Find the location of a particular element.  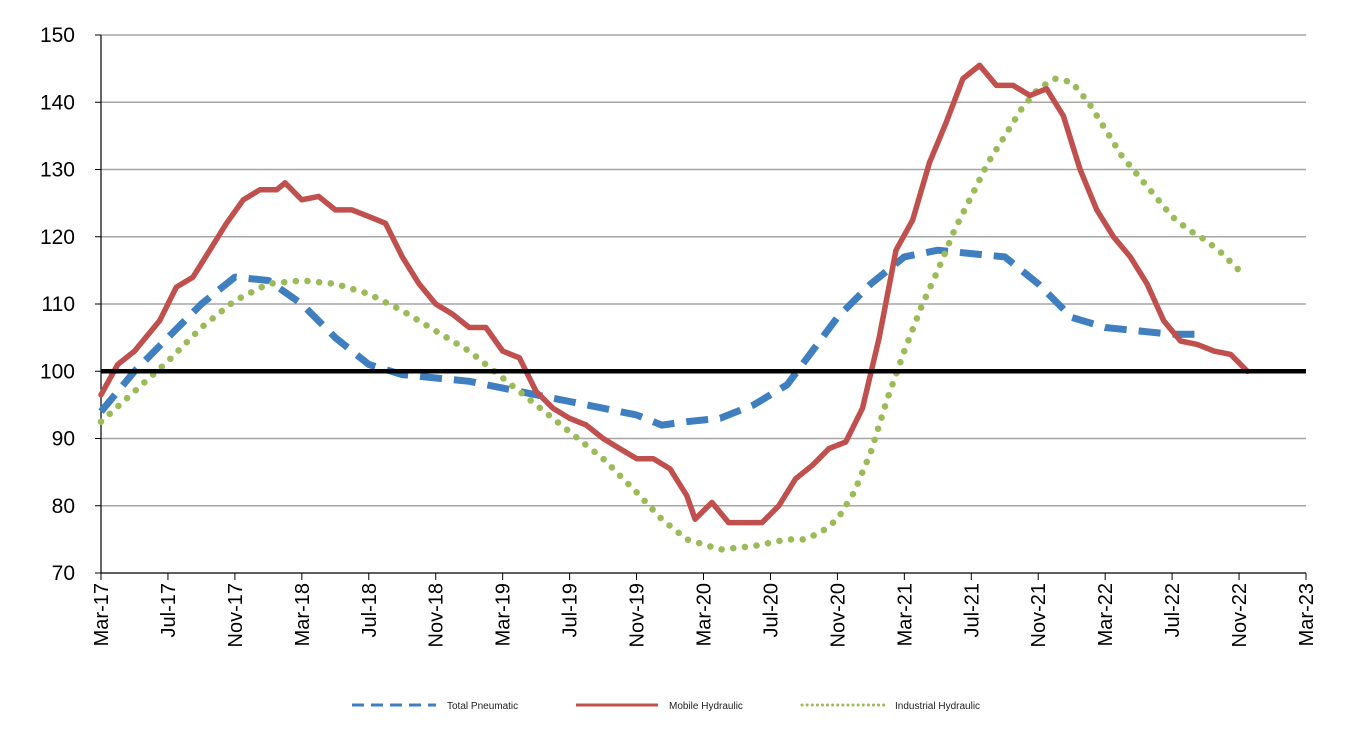

y-tick-label: 130 is located at coordinates (57, 170).